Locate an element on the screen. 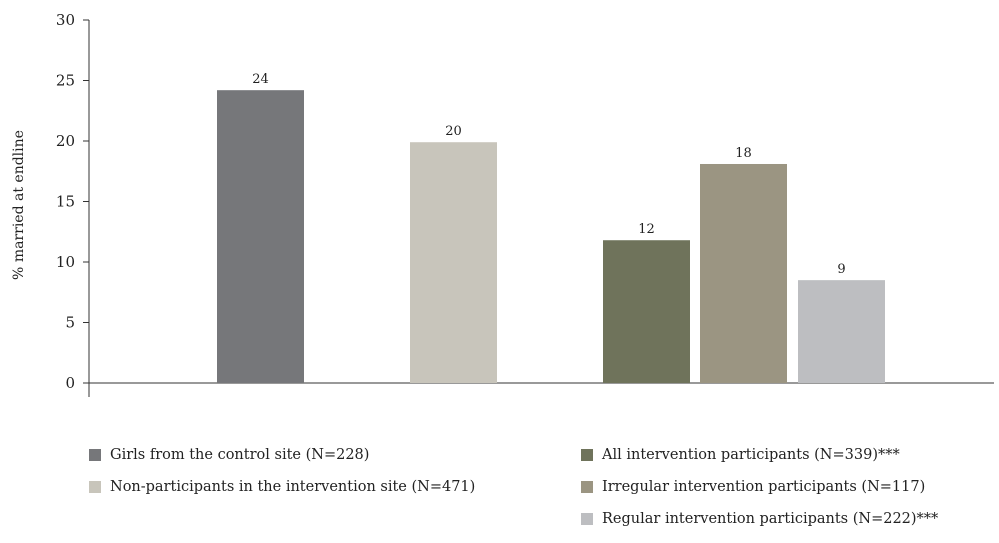 The width and height of the screenshot is (999, 543). y-tick-label: 10 is located at coordinates (65, 262).